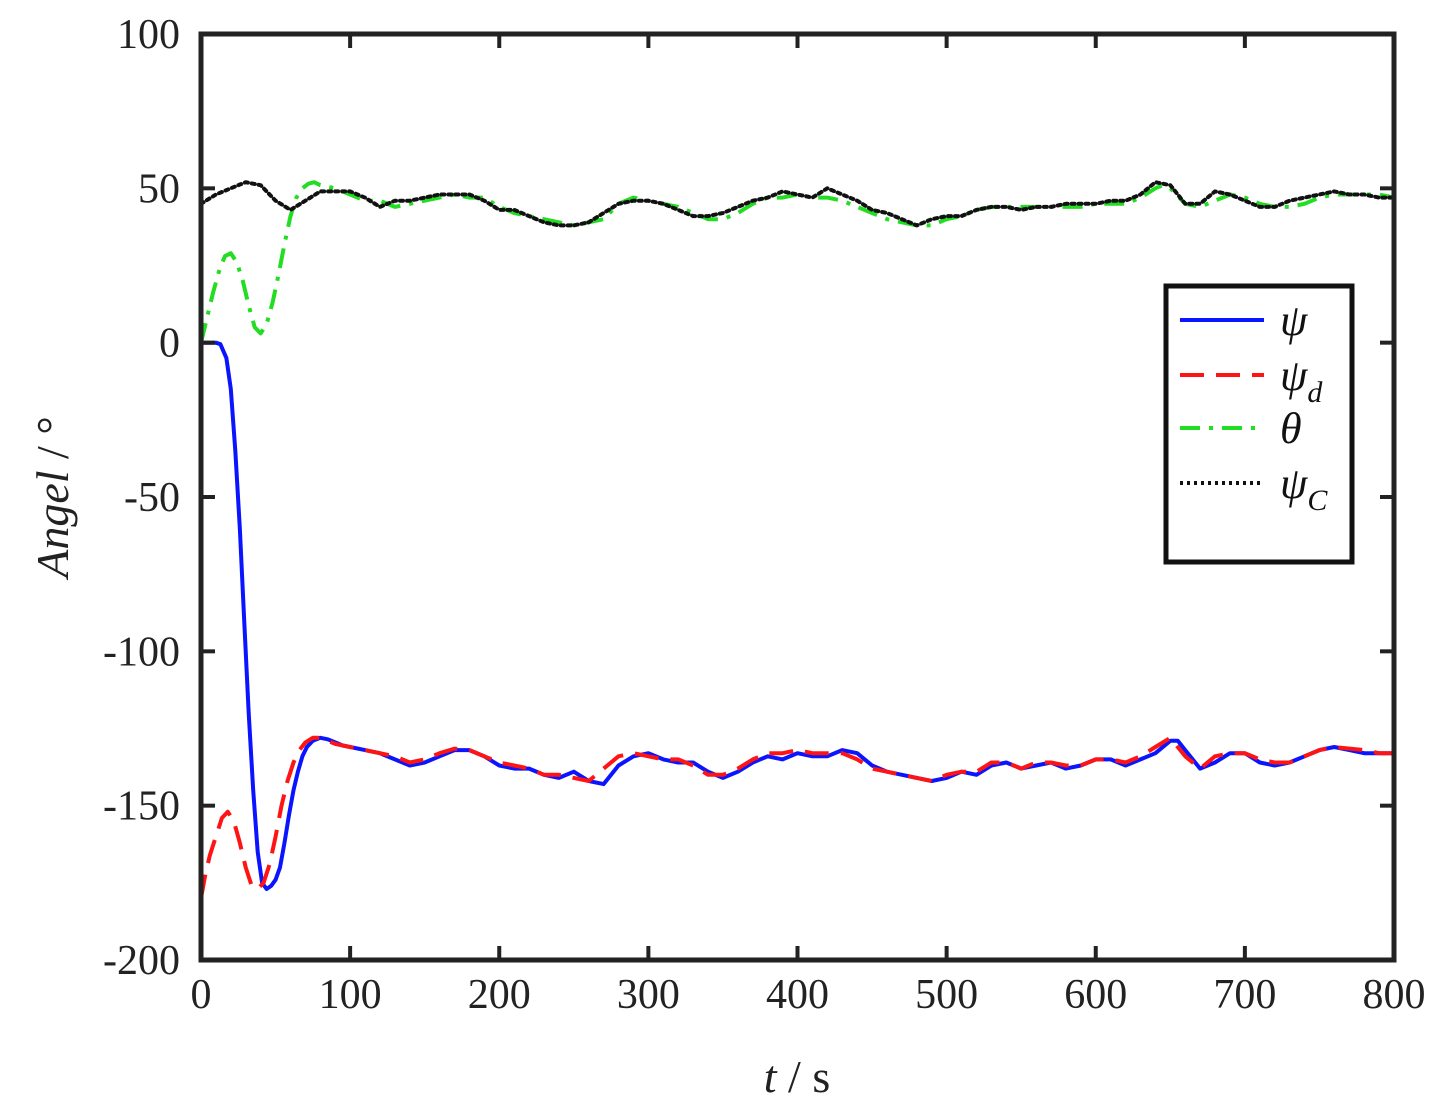 This screenshot has width=1444, height=1106. What do you see at coordinates (648, 995) in the screenshot?
I see `x-tick-label: 300` at bounding box center [648, 995].